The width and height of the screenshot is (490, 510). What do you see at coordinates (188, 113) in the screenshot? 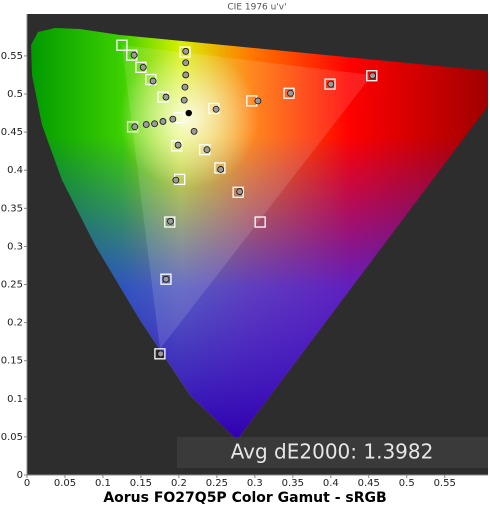
I see `white-point` at bounding box center [188, 113].